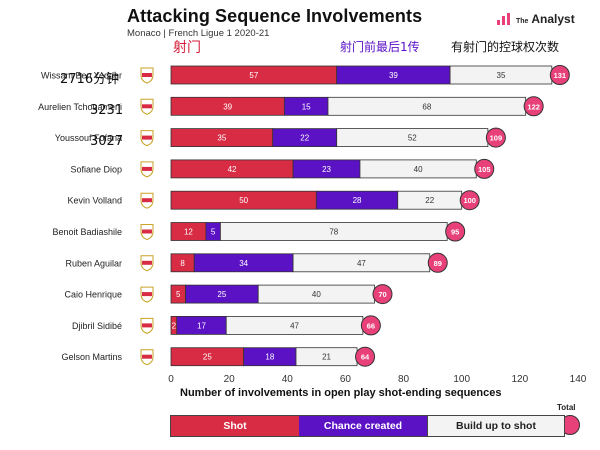 This screenshot has width=600, height=450. I want to click on x-tick-label: 140, so click(578, 379).